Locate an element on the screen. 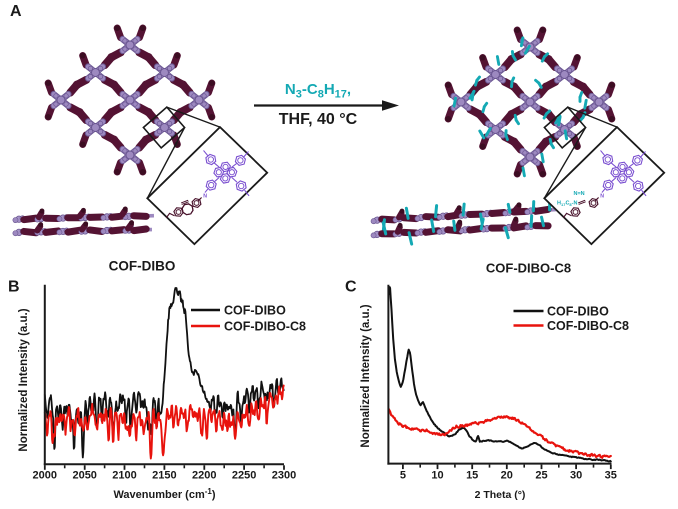  svg-text: 2100 is located at coordinates (124, 476).